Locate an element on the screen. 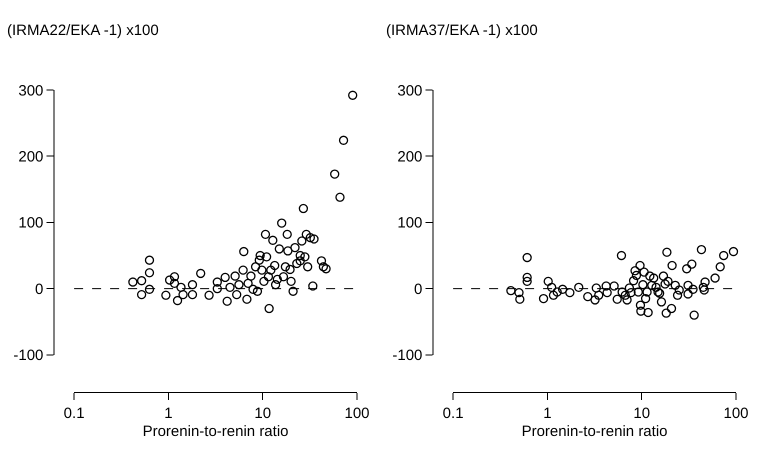  y-axis-title: (IRMA22/EKA -1) x100 is located at coordinates (83, 30).